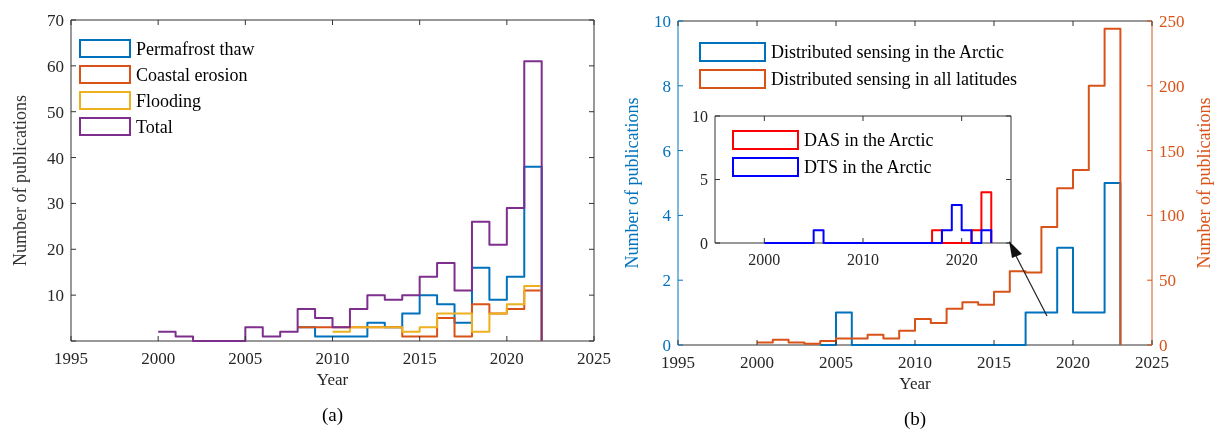 This screenshot has height=437, width=1219. What do you see at coordinates (55, 112) in the screenshot?
I see `y-tick-label: 50` at bounding box center [55, 112].